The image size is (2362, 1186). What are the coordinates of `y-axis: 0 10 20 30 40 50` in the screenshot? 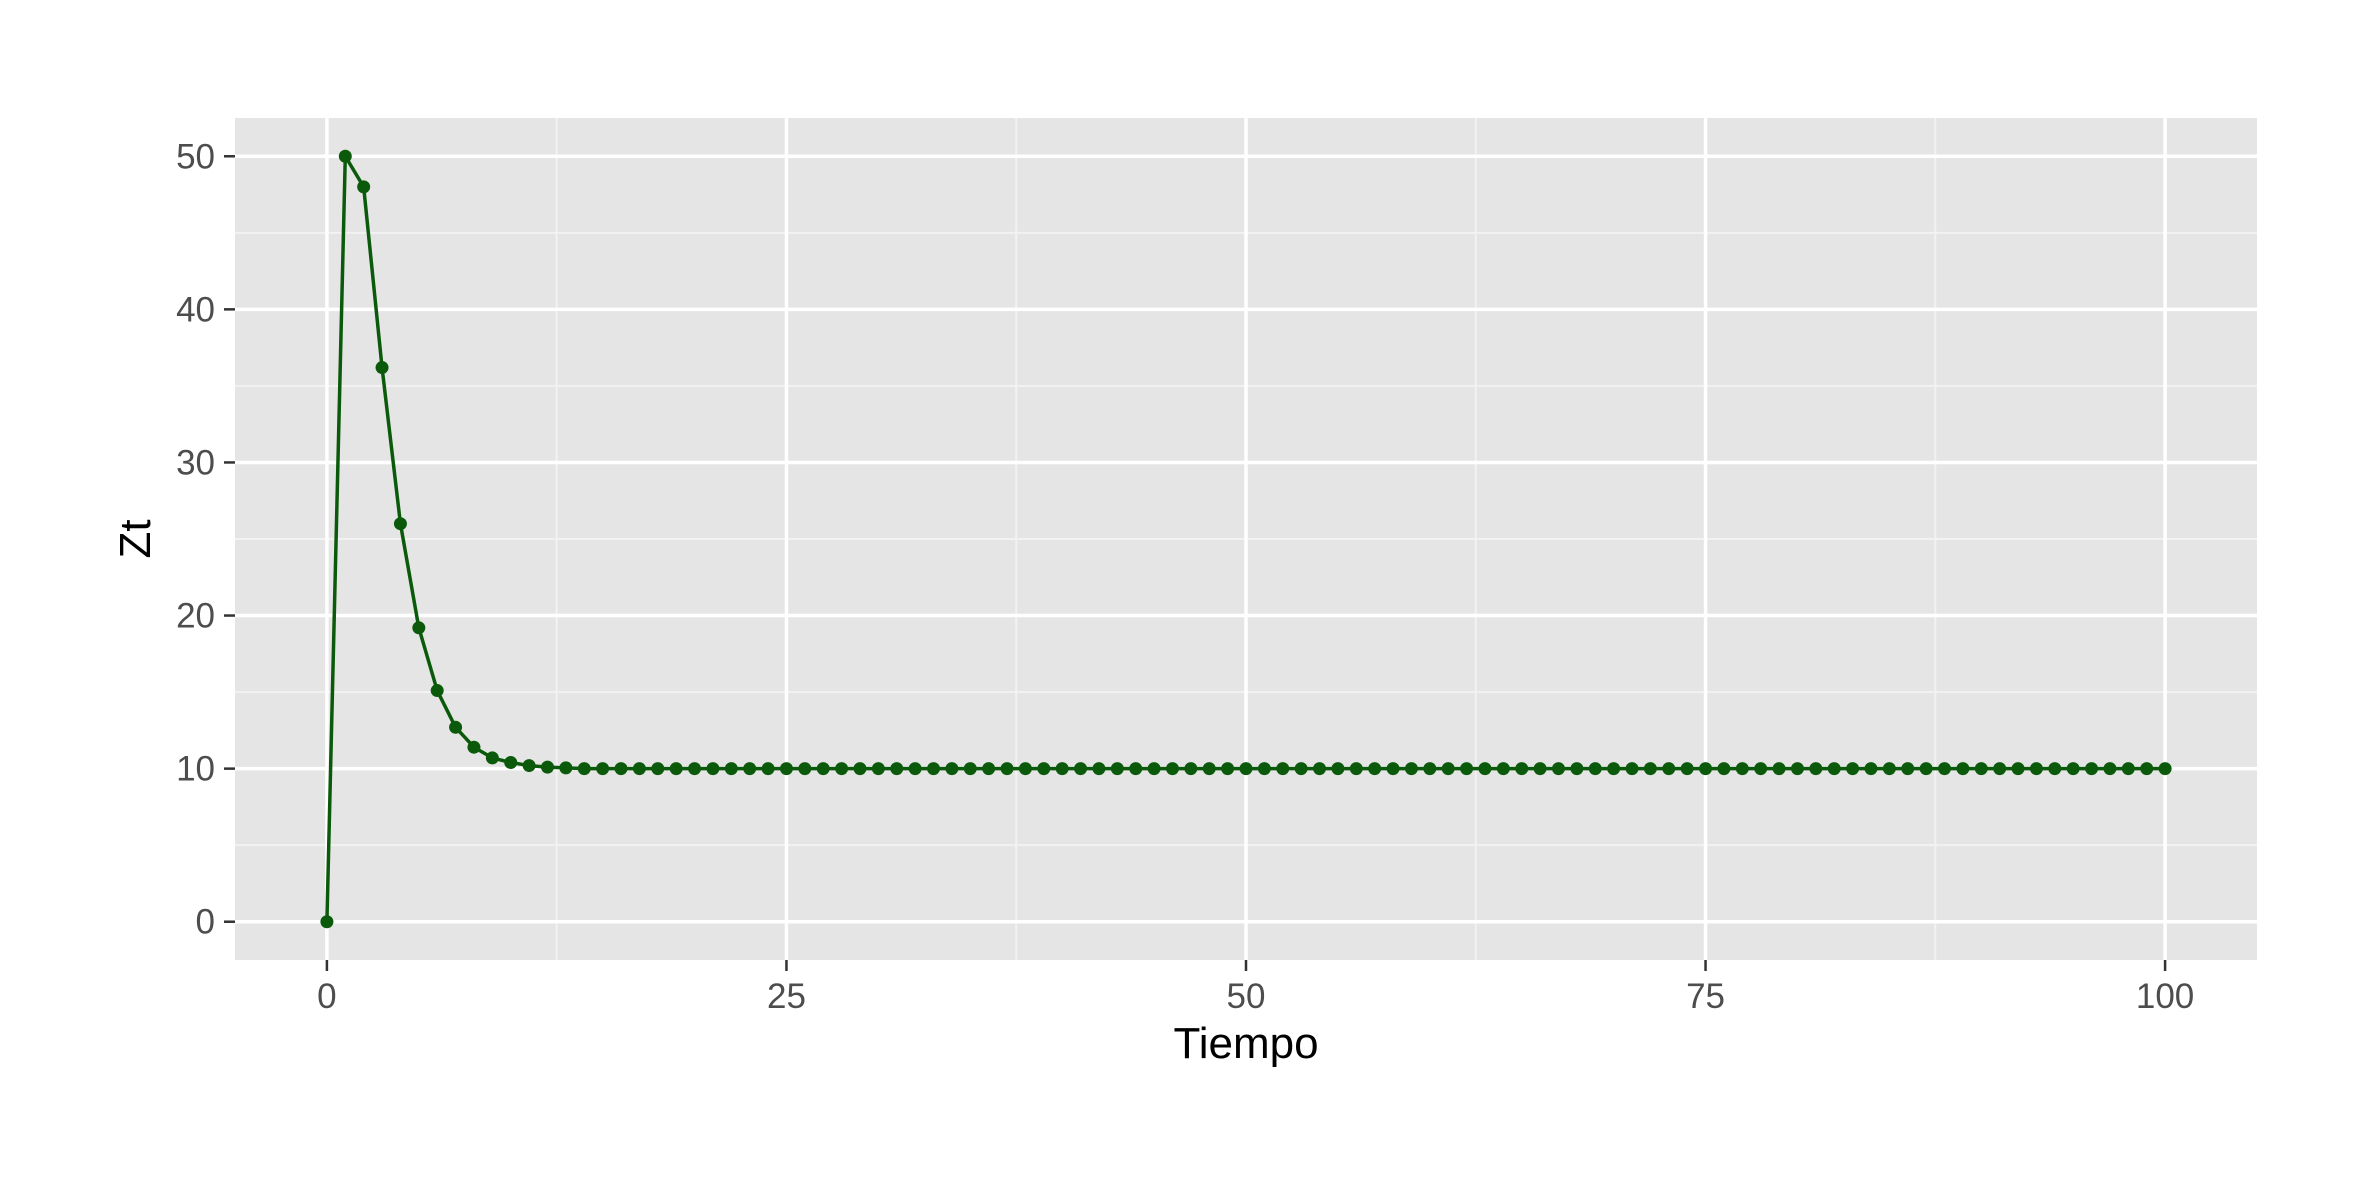 It's located at (205, 539).